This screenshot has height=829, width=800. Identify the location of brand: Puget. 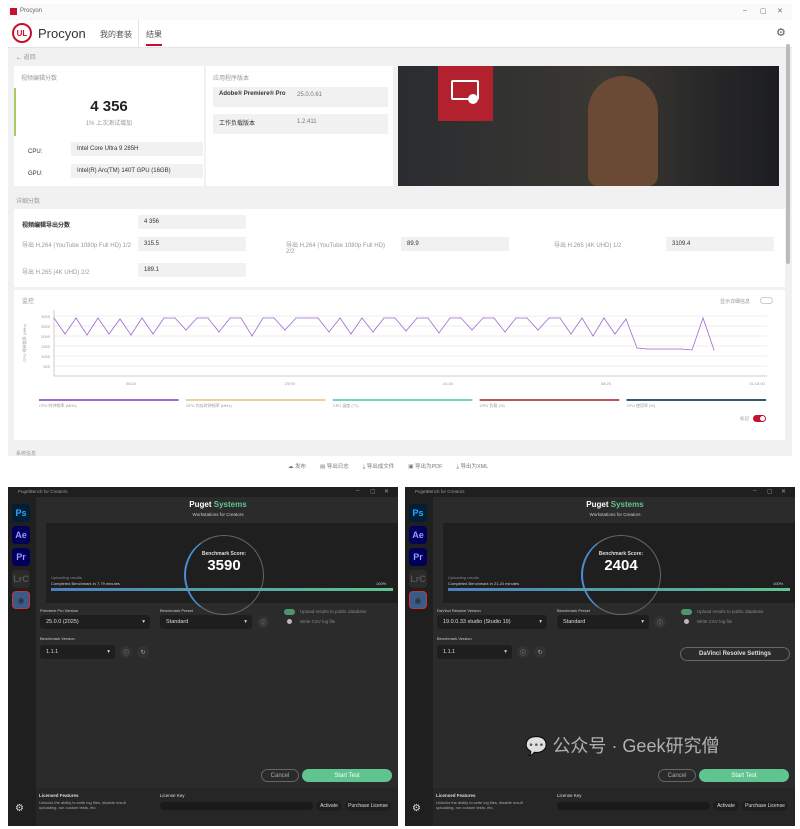
(200, 504).